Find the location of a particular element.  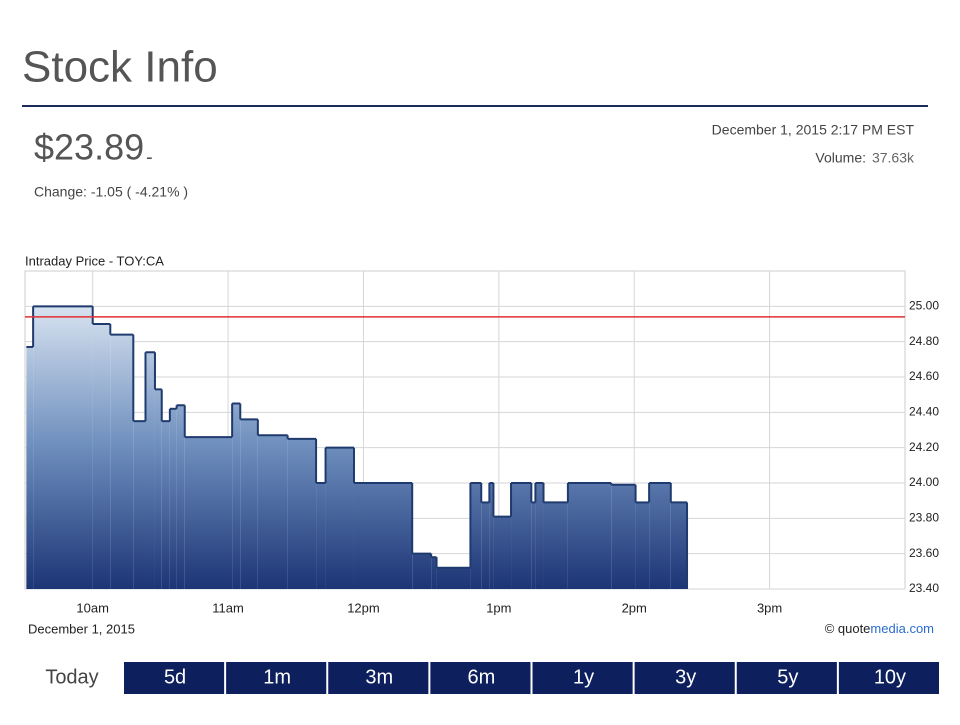

y-tick-label: 24.60 is located at coordinates (924, 376).